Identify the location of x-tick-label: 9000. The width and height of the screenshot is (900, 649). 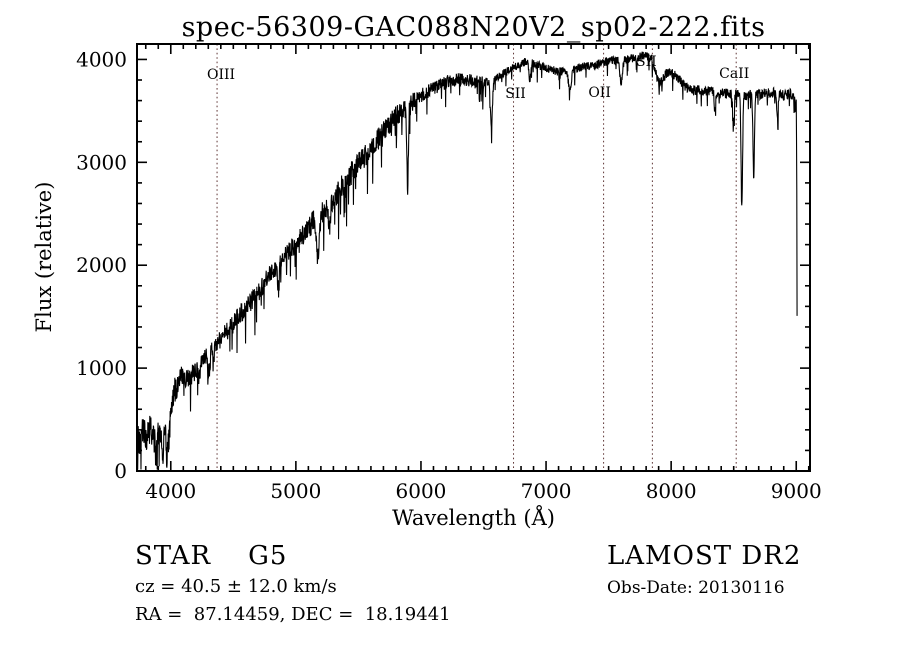
(796, 491).